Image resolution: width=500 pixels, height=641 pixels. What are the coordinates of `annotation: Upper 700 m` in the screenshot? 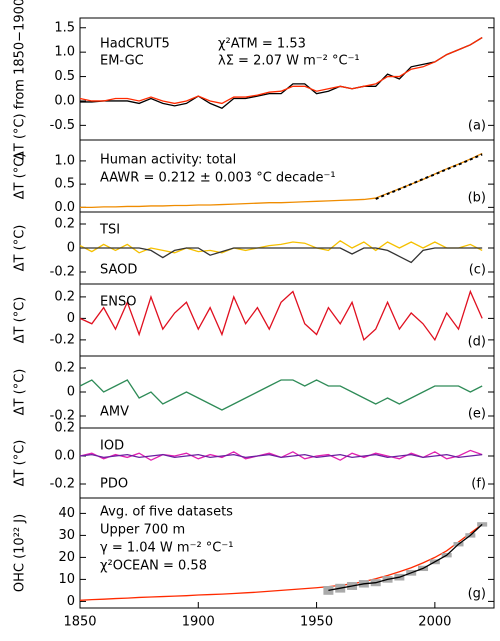 It's located at (142, 530).